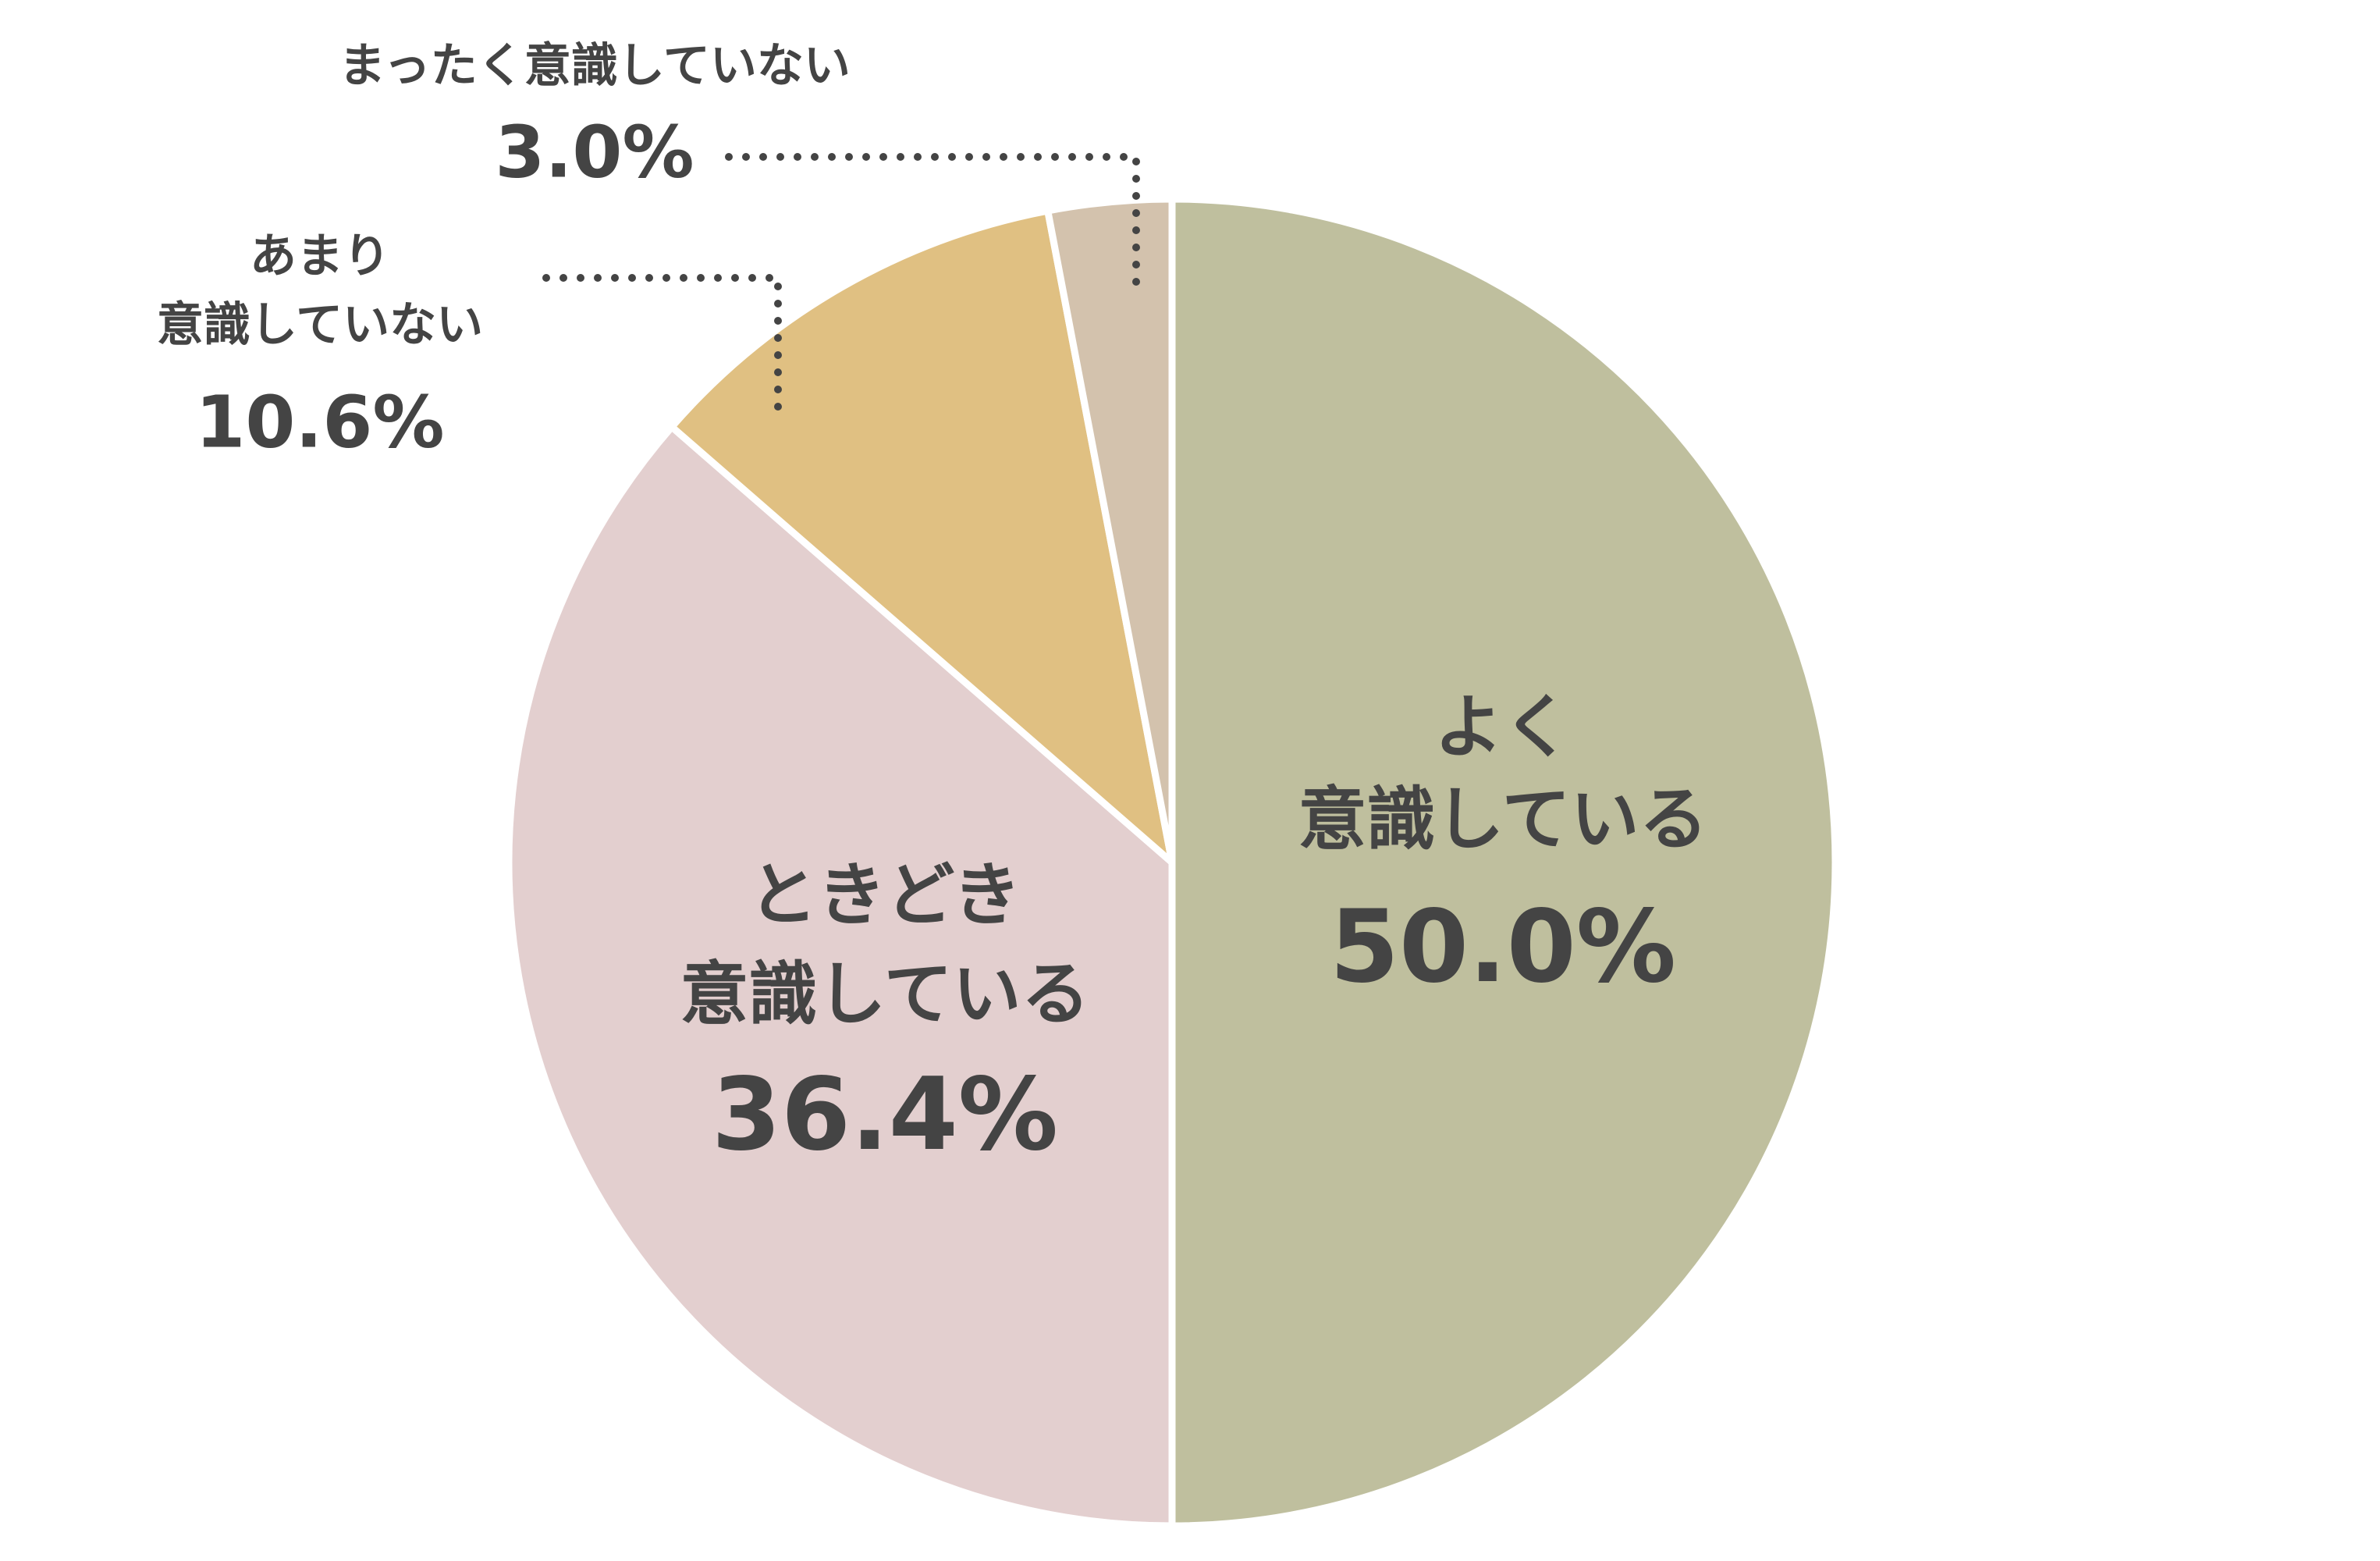 The width and height of the screenshot is (2380, 1561). What do you see at coordinates (885, 1115) in the screenshot?
I see `value-label: 36.4%` at bounding box center [885, 1115].